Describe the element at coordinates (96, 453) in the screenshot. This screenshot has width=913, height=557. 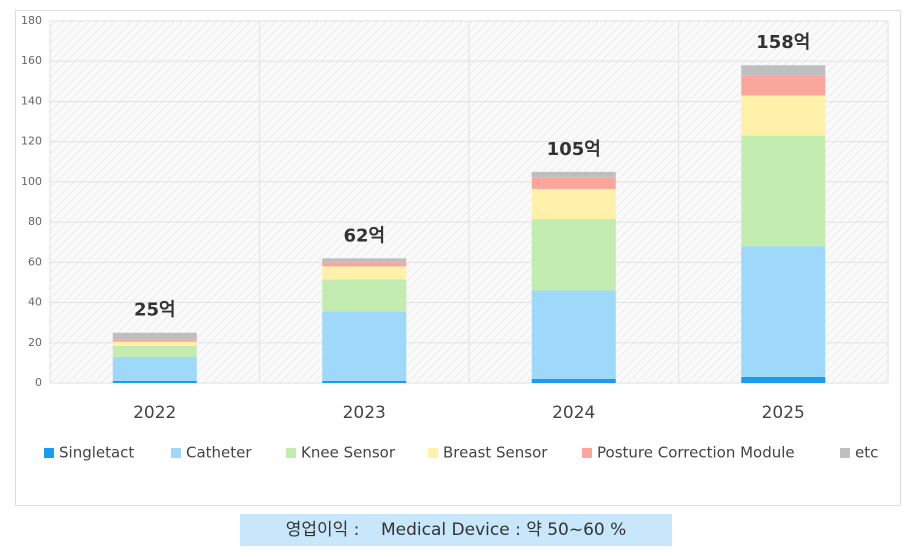
I see `legend-label: Singletact` at that location.